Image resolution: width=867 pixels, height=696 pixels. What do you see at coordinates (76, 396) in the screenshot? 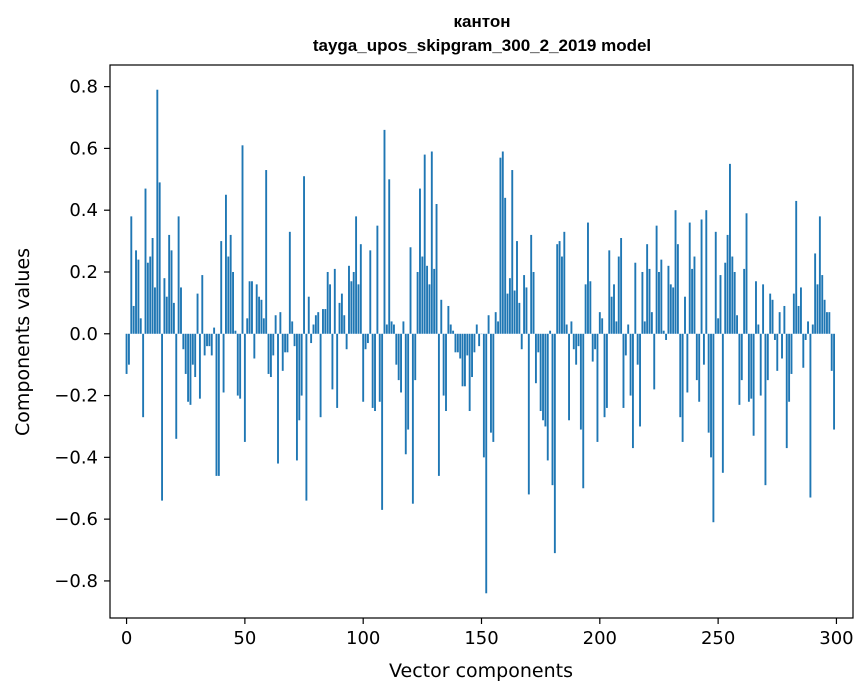
I see `y-tick-label: −0.2` at bounding box center [76, 396].